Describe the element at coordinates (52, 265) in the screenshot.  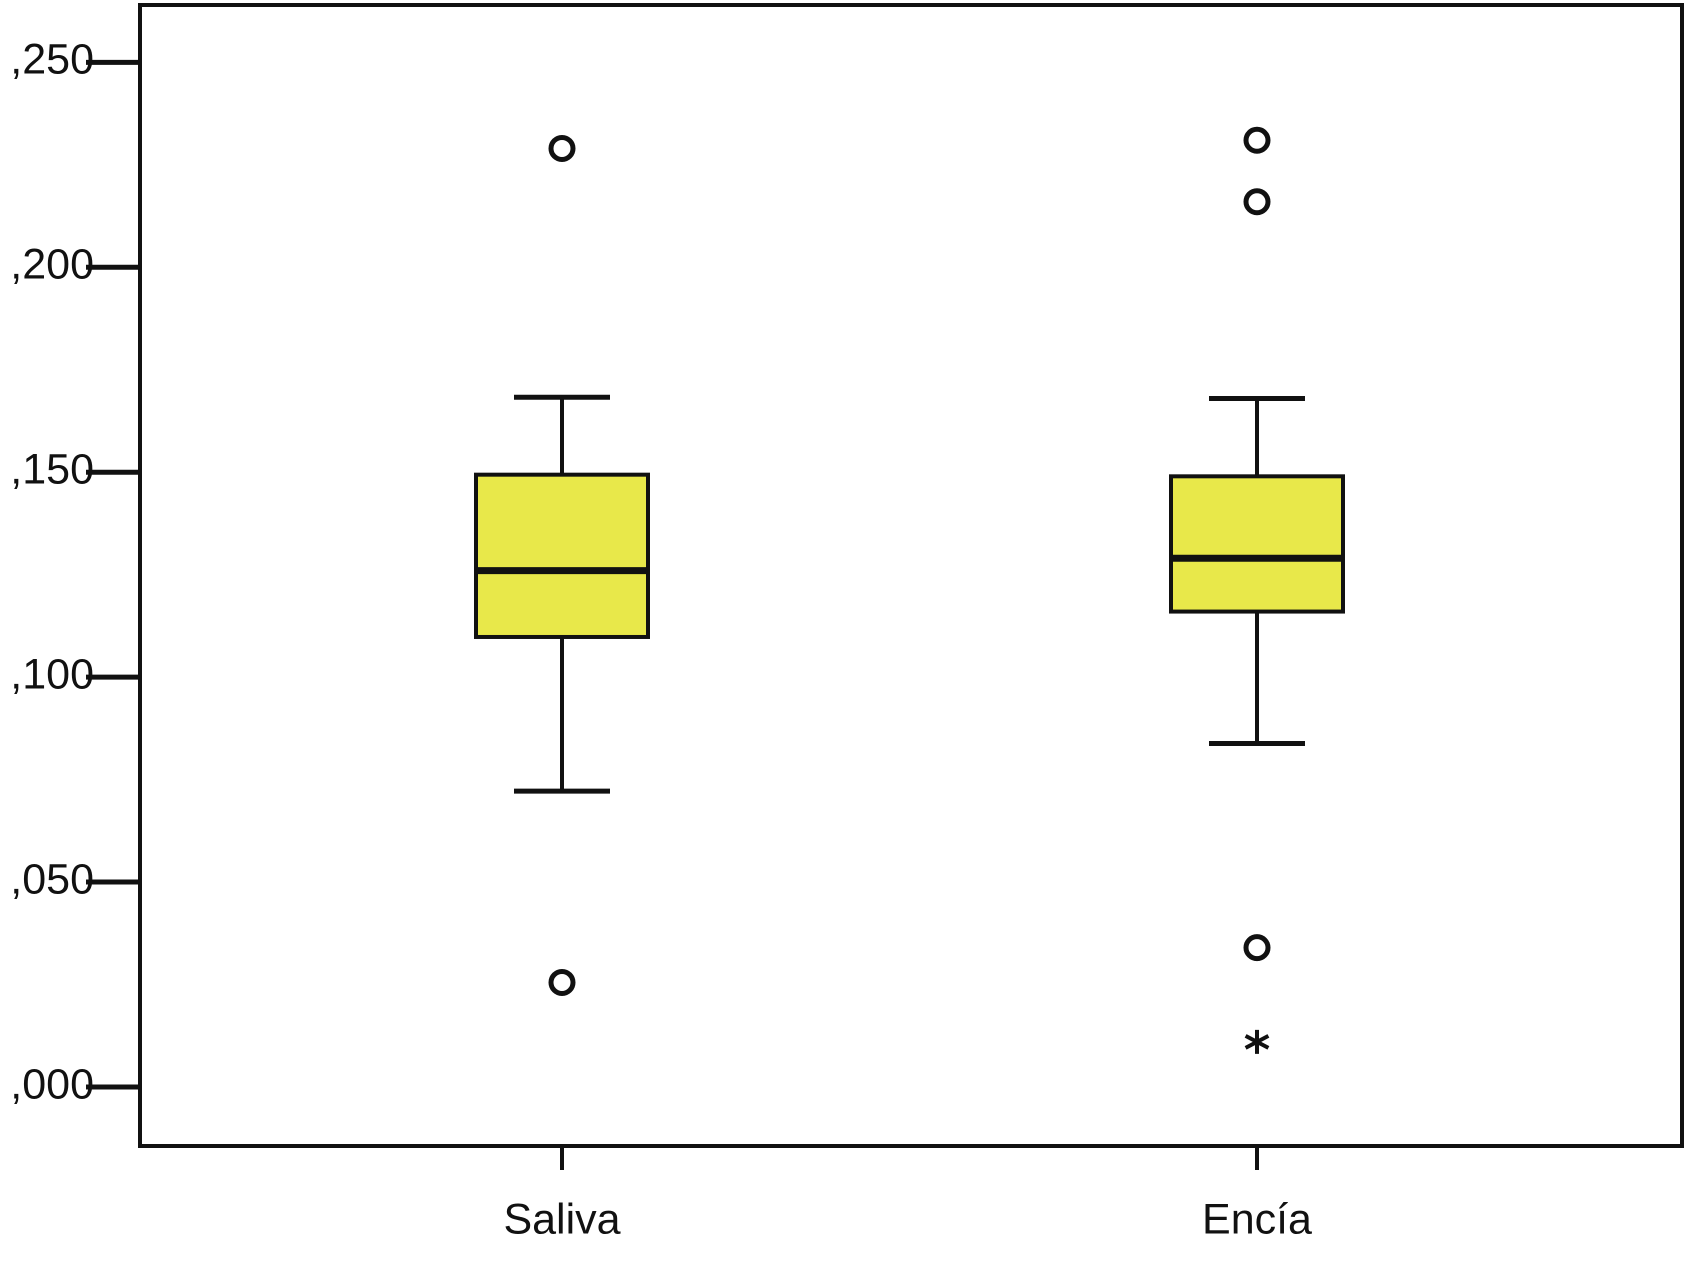
I see `y-tick-label: ,200` at that location.